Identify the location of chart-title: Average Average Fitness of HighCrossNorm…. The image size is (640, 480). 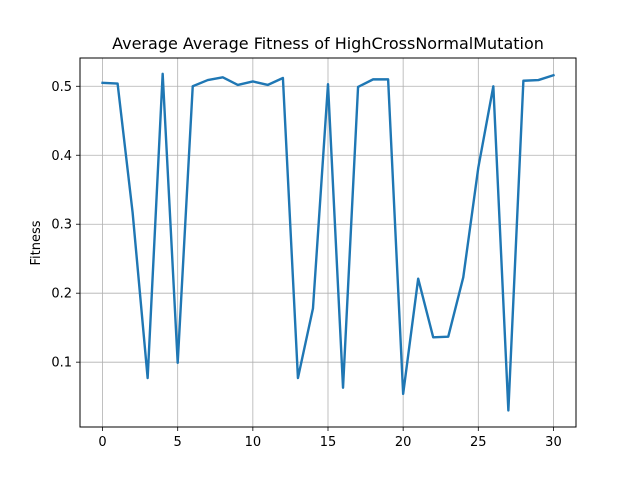
(328, 43).